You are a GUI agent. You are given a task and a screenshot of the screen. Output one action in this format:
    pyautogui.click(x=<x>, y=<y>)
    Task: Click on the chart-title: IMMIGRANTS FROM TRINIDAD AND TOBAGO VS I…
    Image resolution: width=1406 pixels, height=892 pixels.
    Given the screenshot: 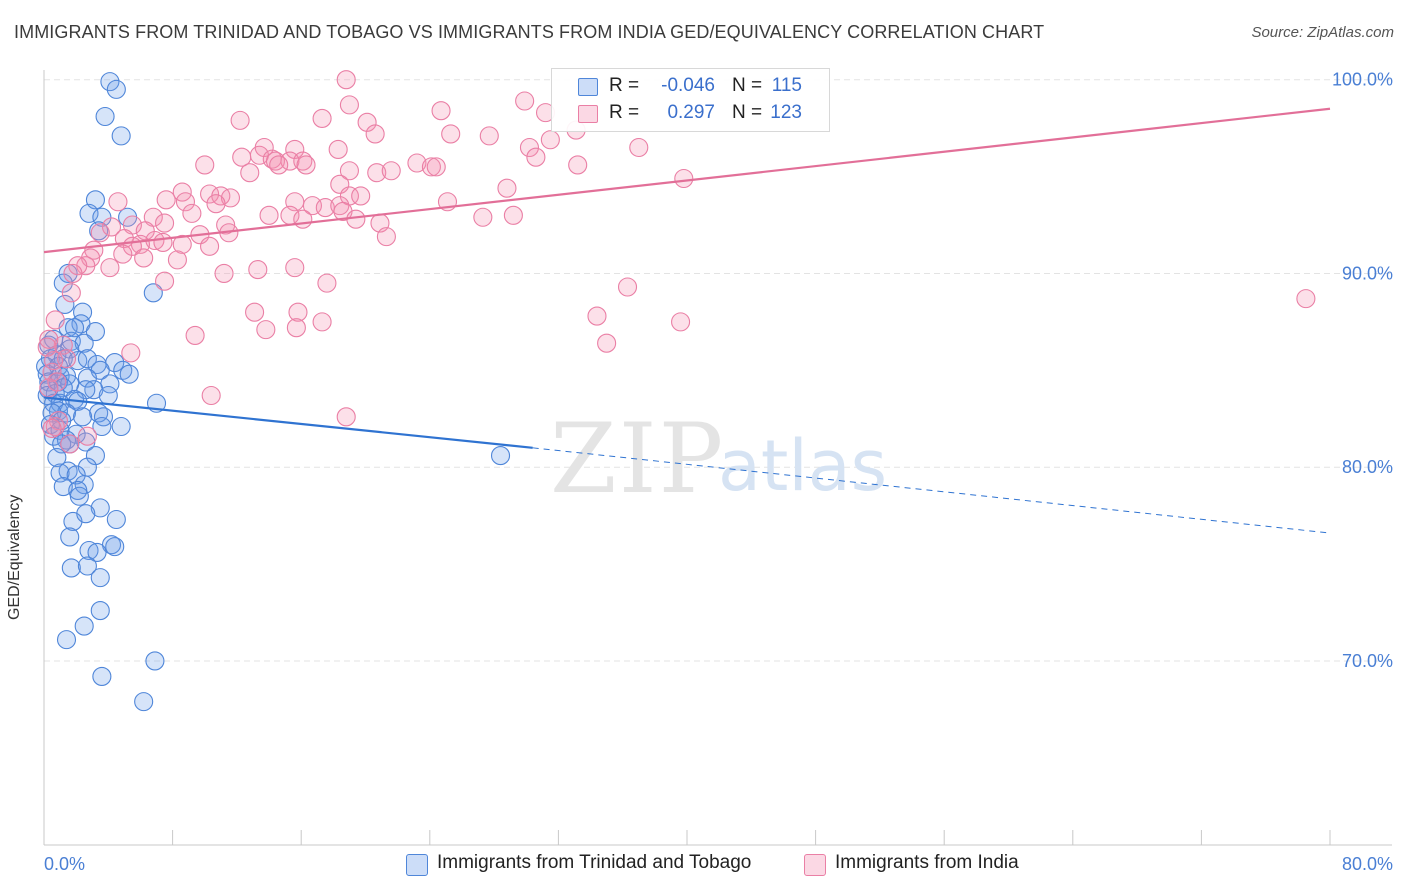 What is the action you would take?
    pyautogui.click(x=529, y=32)
    